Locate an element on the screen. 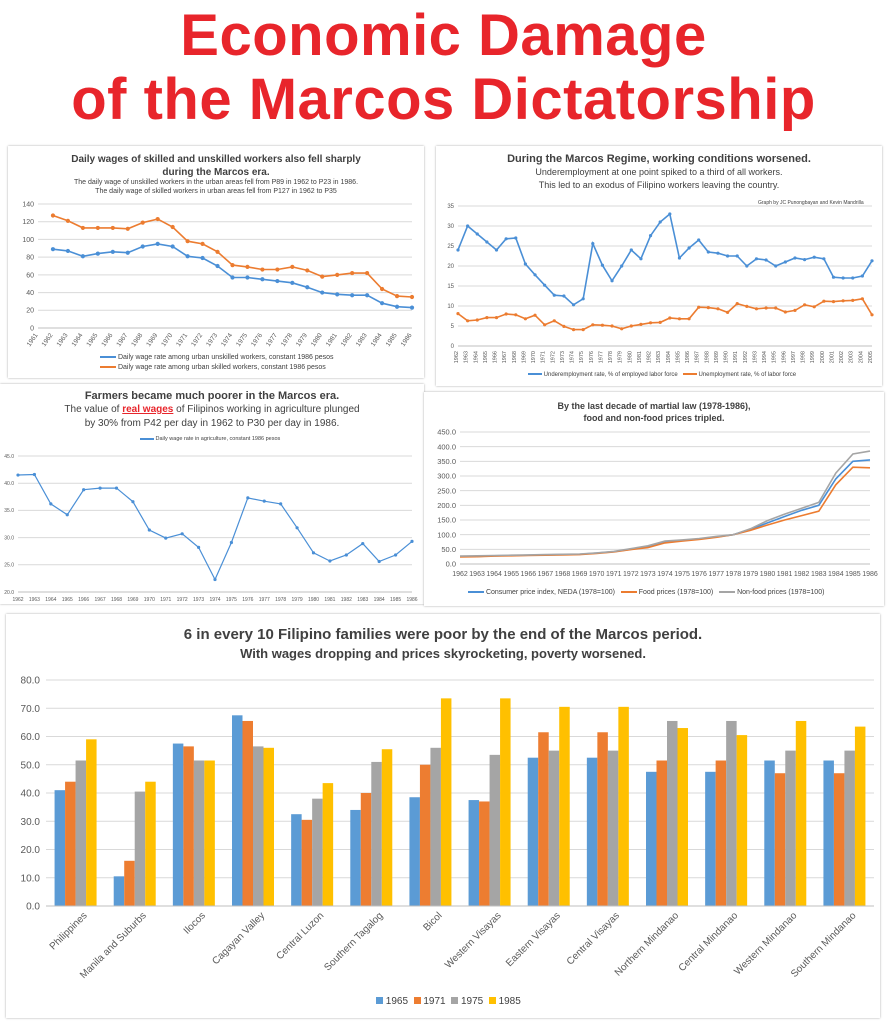 The image size is (887, 1024). x-tick-label: 1975 is located at coordinates (582, 357).